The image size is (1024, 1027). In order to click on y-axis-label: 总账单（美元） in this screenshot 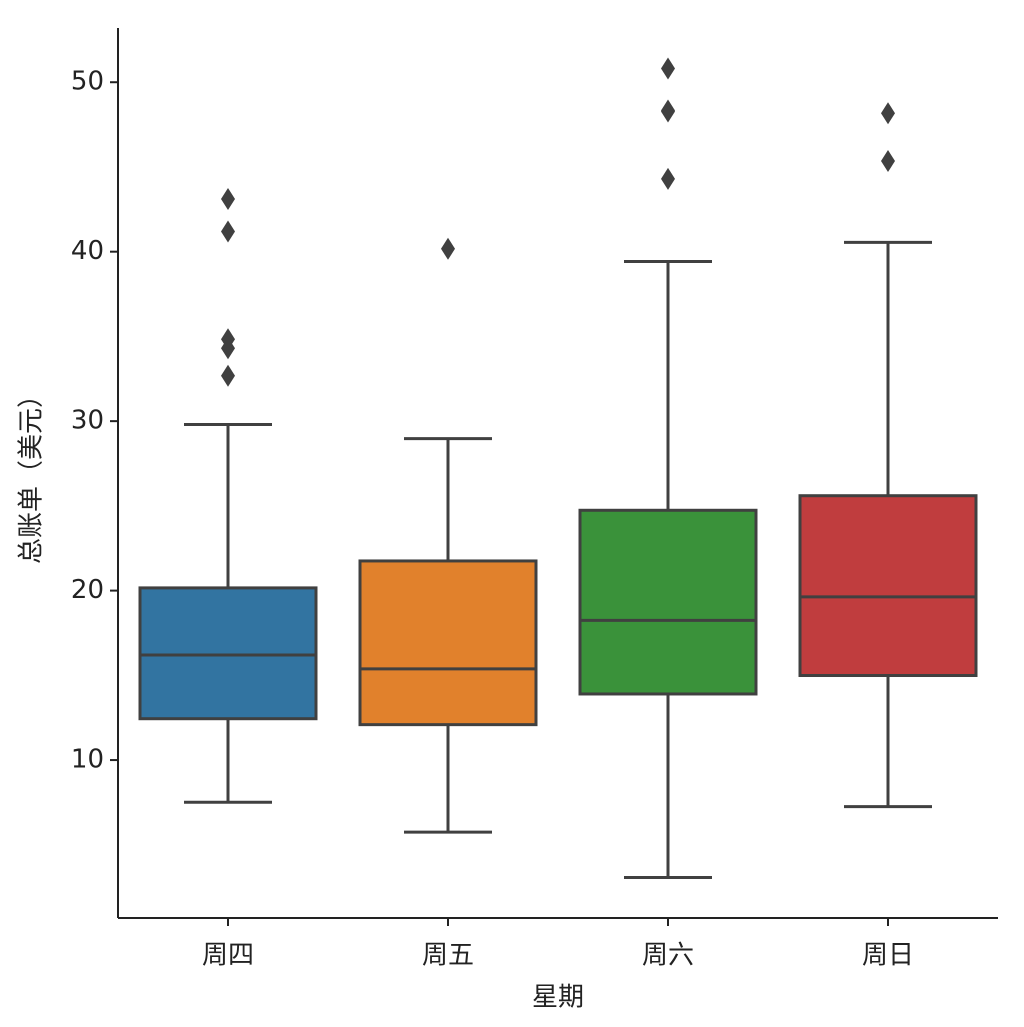, I will do `click(32, 473)`.